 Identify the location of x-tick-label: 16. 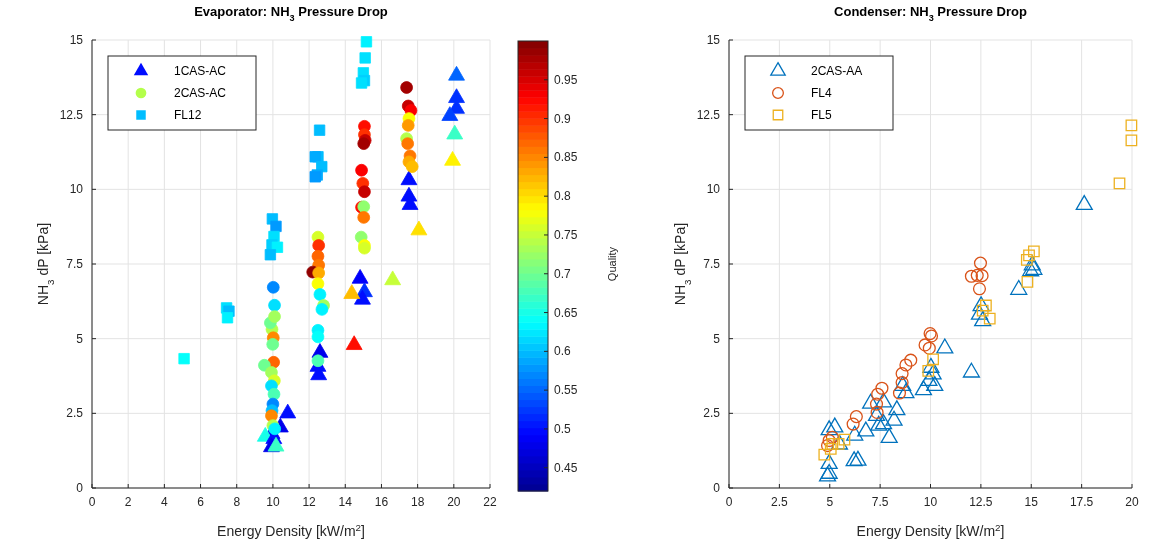
(381, 502).